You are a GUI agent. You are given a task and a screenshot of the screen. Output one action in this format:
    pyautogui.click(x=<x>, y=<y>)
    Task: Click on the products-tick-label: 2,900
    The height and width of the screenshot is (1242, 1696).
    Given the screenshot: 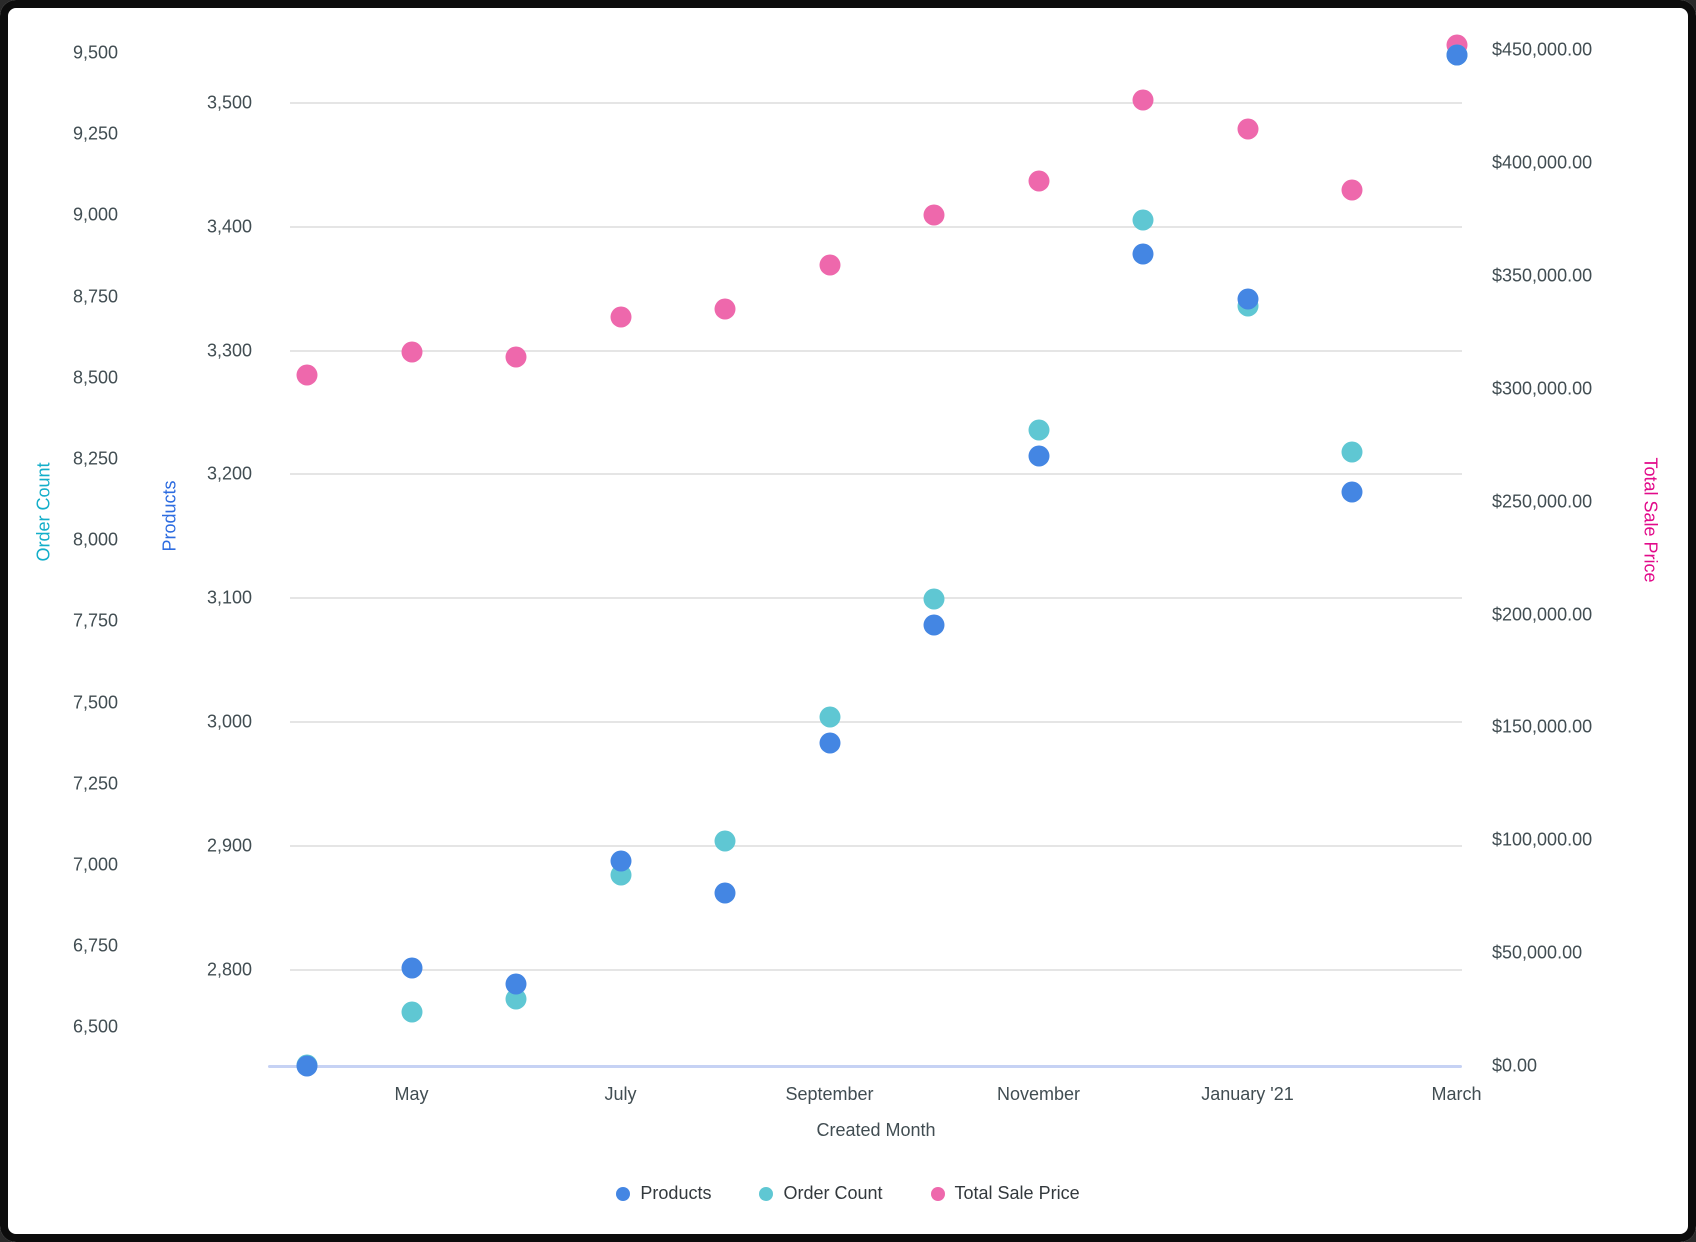 What is the action you would take?
    pyautogui.click(x=229, y=845)
    